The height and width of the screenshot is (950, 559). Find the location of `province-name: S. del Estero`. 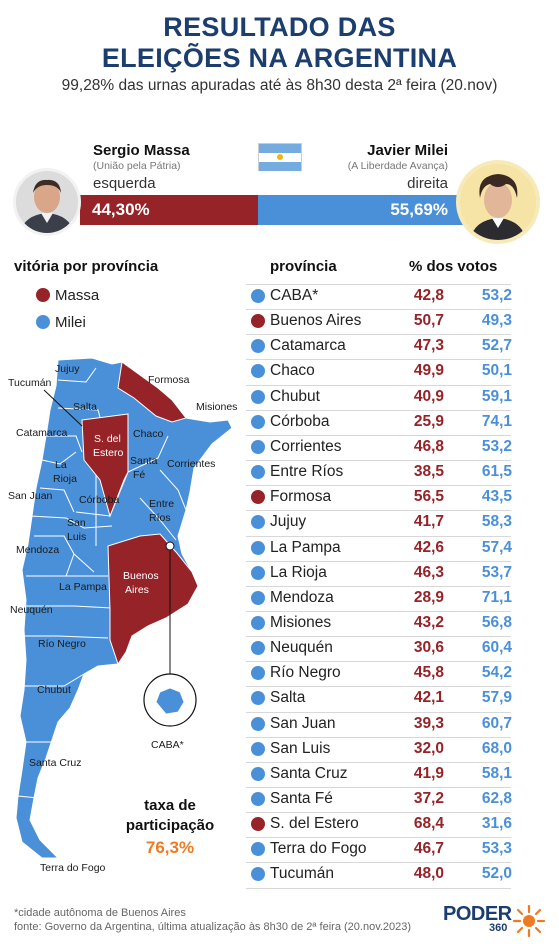

province-name: S. del Estero is located at coordinates (314, 824).